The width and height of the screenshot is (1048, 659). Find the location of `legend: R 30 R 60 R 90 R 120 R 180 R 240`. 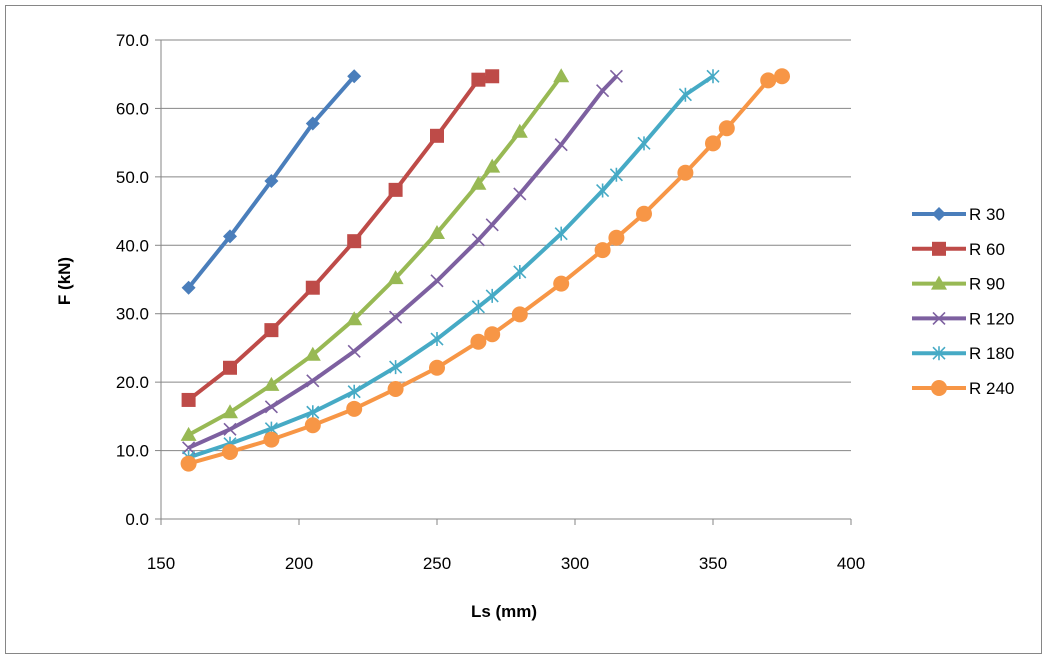

legend: R 30 R 60 R 90 R 120 R 180 R 240 is located at coordinates (963, 301).